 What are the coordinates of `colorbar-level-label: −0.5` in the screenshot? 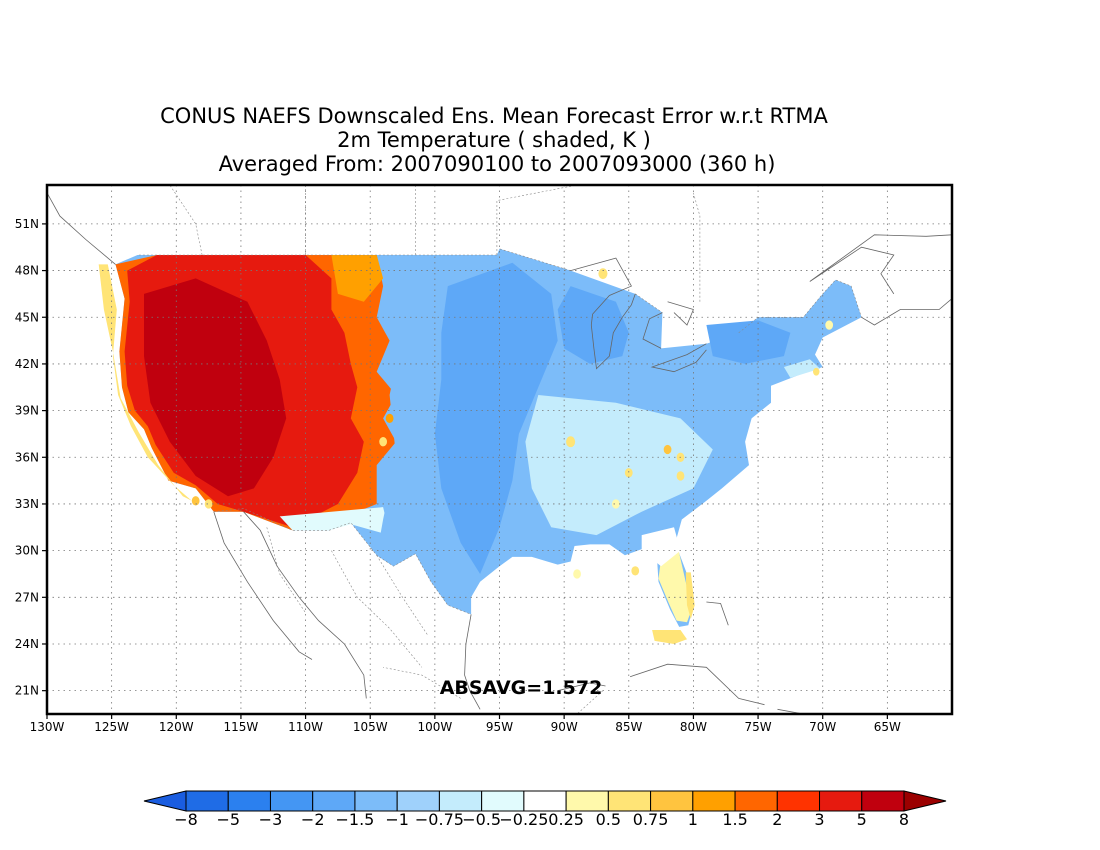 It's located at (481, 819).